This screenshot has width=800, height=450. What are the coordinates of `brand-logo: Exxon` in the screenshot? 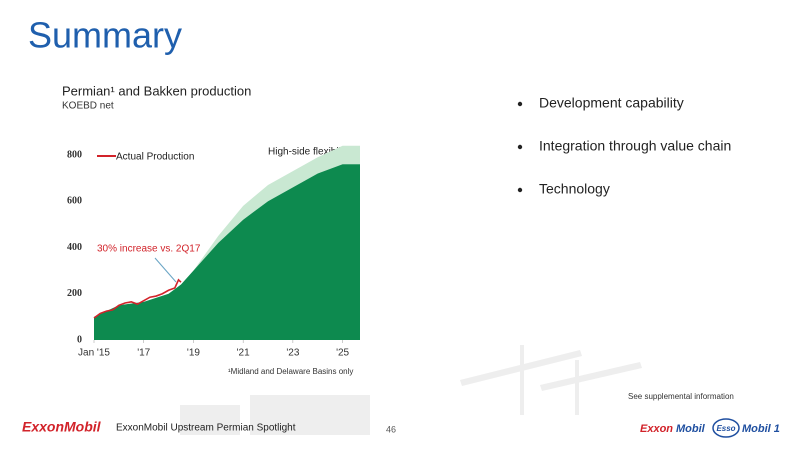 It's located at (656, 429).